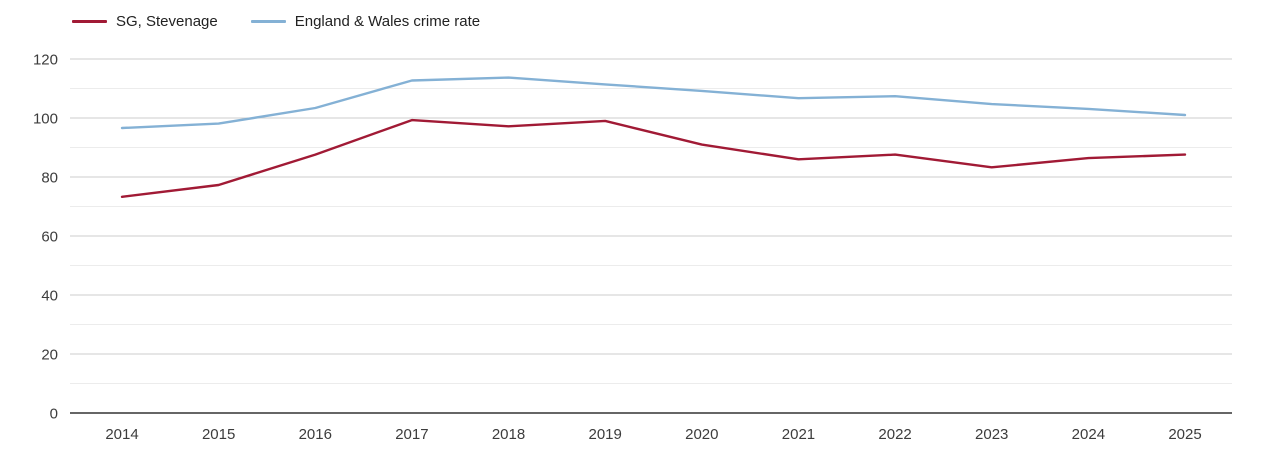  I want to click on y-axis-label: 60, so click(49, 236).